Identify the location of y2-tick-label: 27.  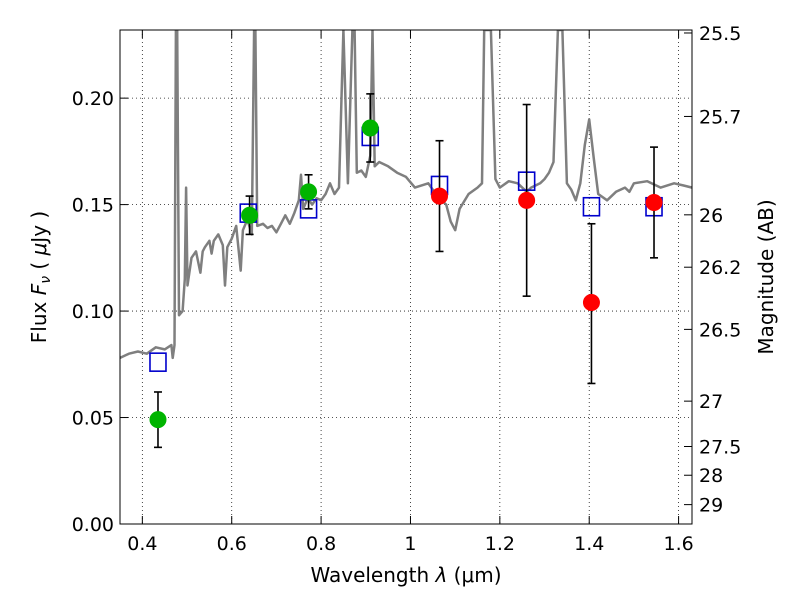
(711, 402).